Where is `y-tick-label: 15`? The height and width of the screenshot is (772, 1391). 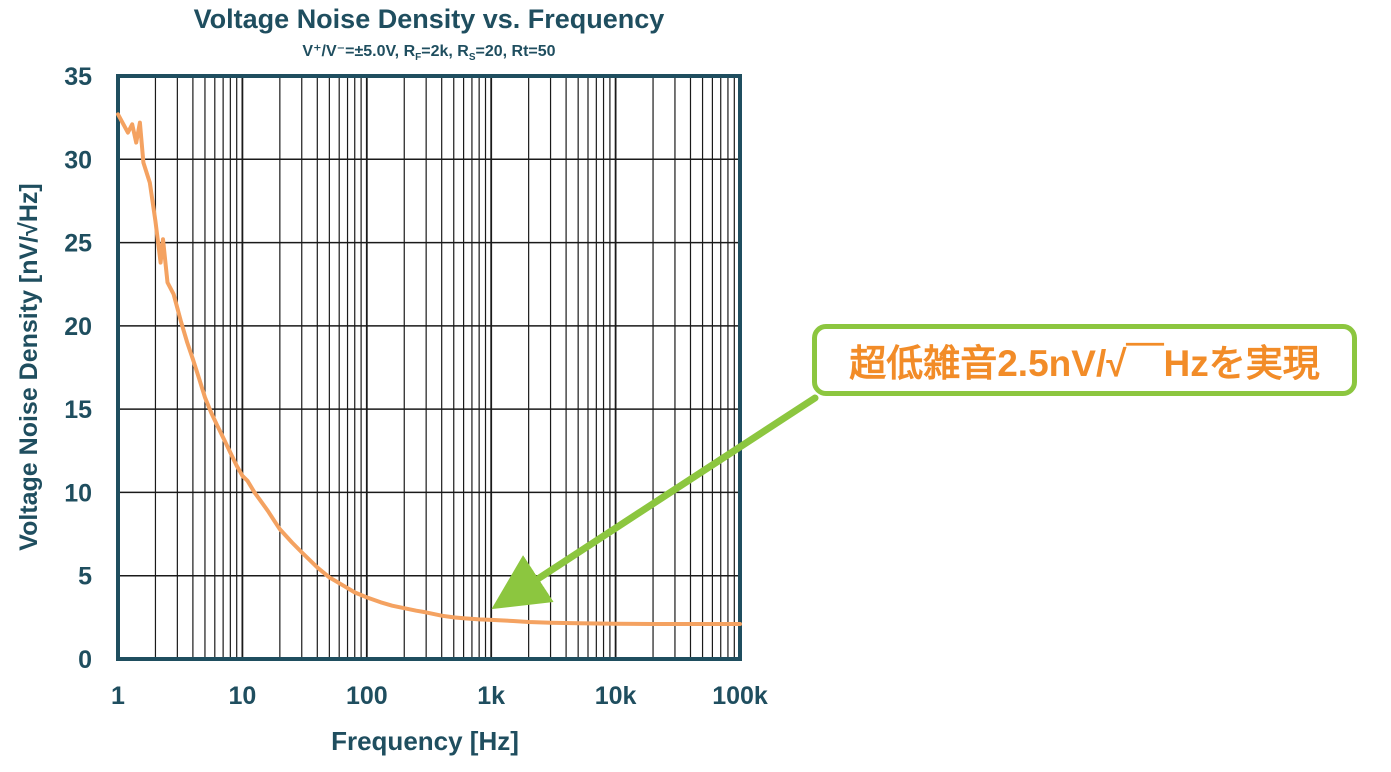 y-tick-label: 15 is located at coordinates (78, 410).